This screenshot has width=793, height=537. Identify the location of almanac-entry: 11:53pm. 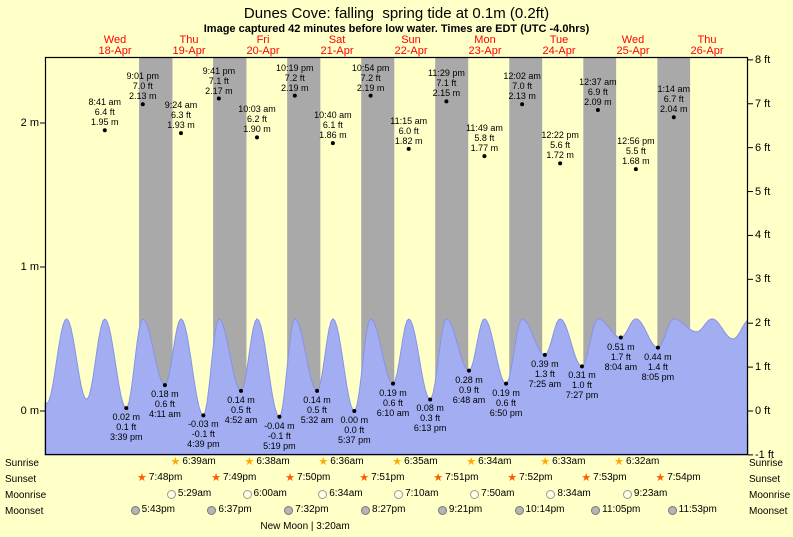
(692, 510).